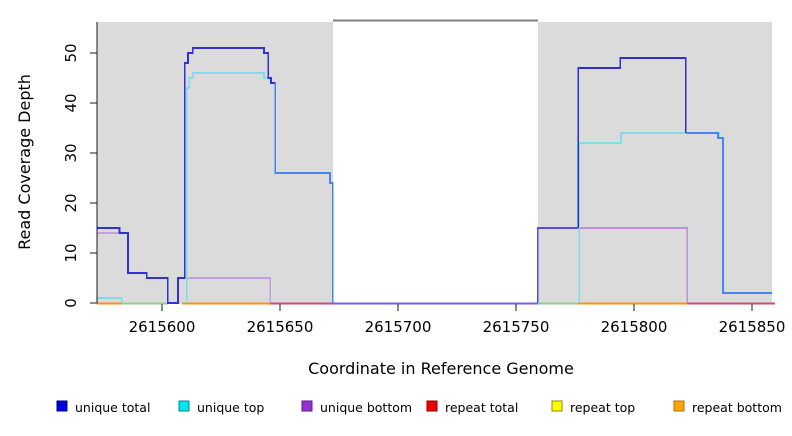 The image size is (792, 436). Describe the element at coordinates (71, 202) in the screenshot. I see `y-tick-label: 20` at that location.